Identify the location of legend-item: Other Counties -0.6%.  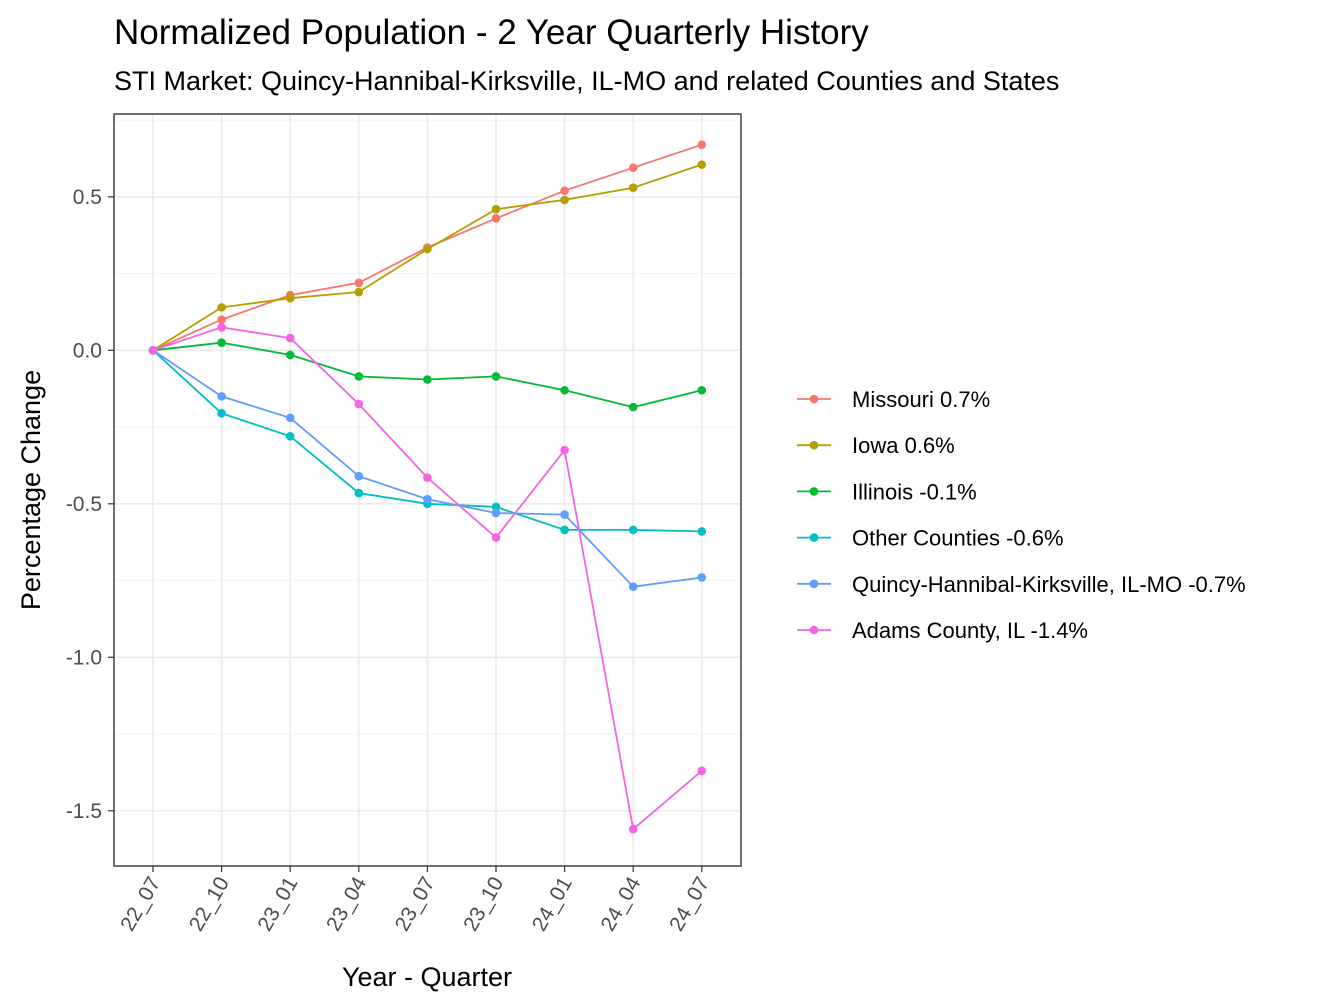
(930, 538).